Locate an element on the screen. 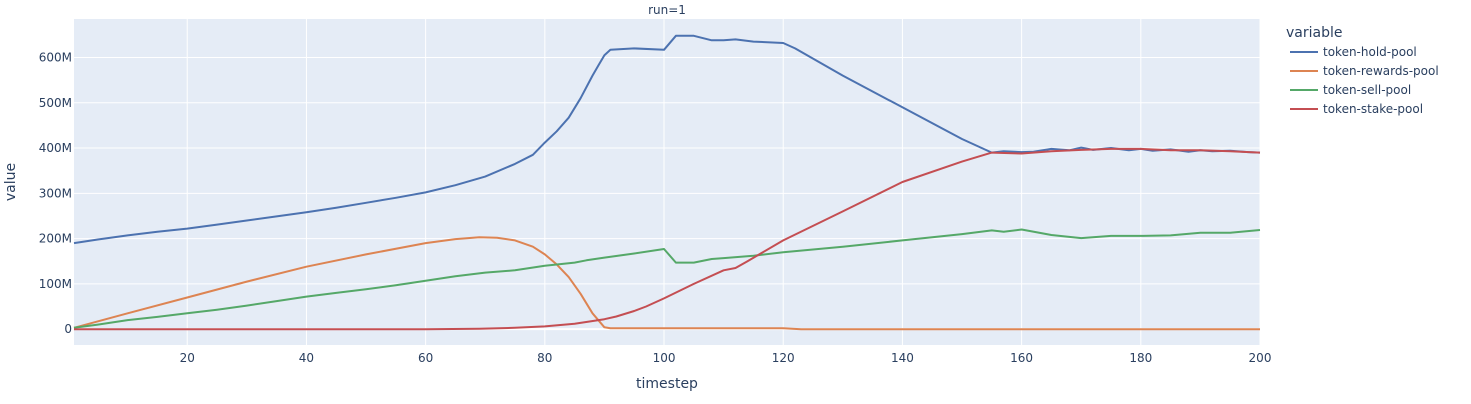 The image size is (1471, 404). legend-item-label: token-sell-pool is located at coordinates (1367, 90).